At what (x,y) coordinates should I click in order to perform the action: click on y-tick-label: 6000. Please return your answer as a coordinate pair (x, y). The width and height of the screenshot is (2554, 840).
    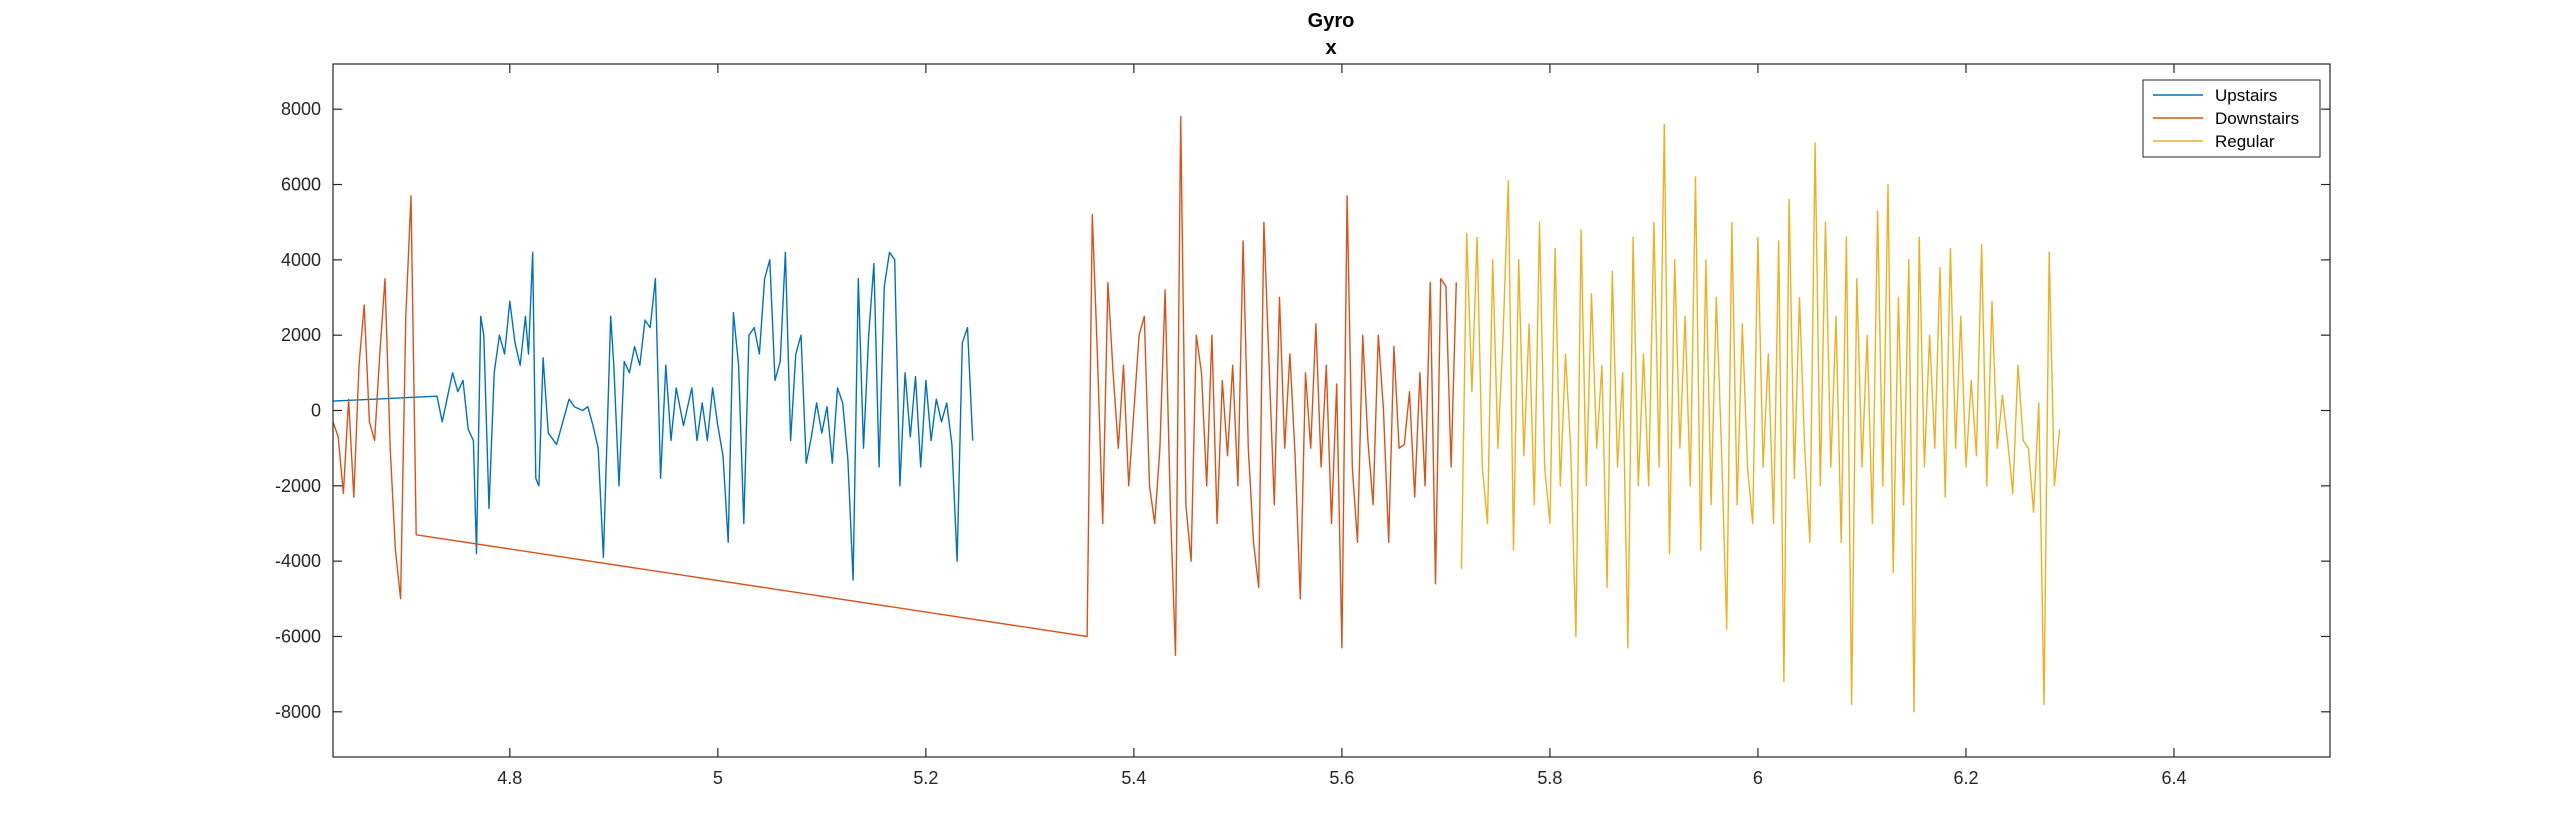
    Looking at the image, I should click on (301, 185).